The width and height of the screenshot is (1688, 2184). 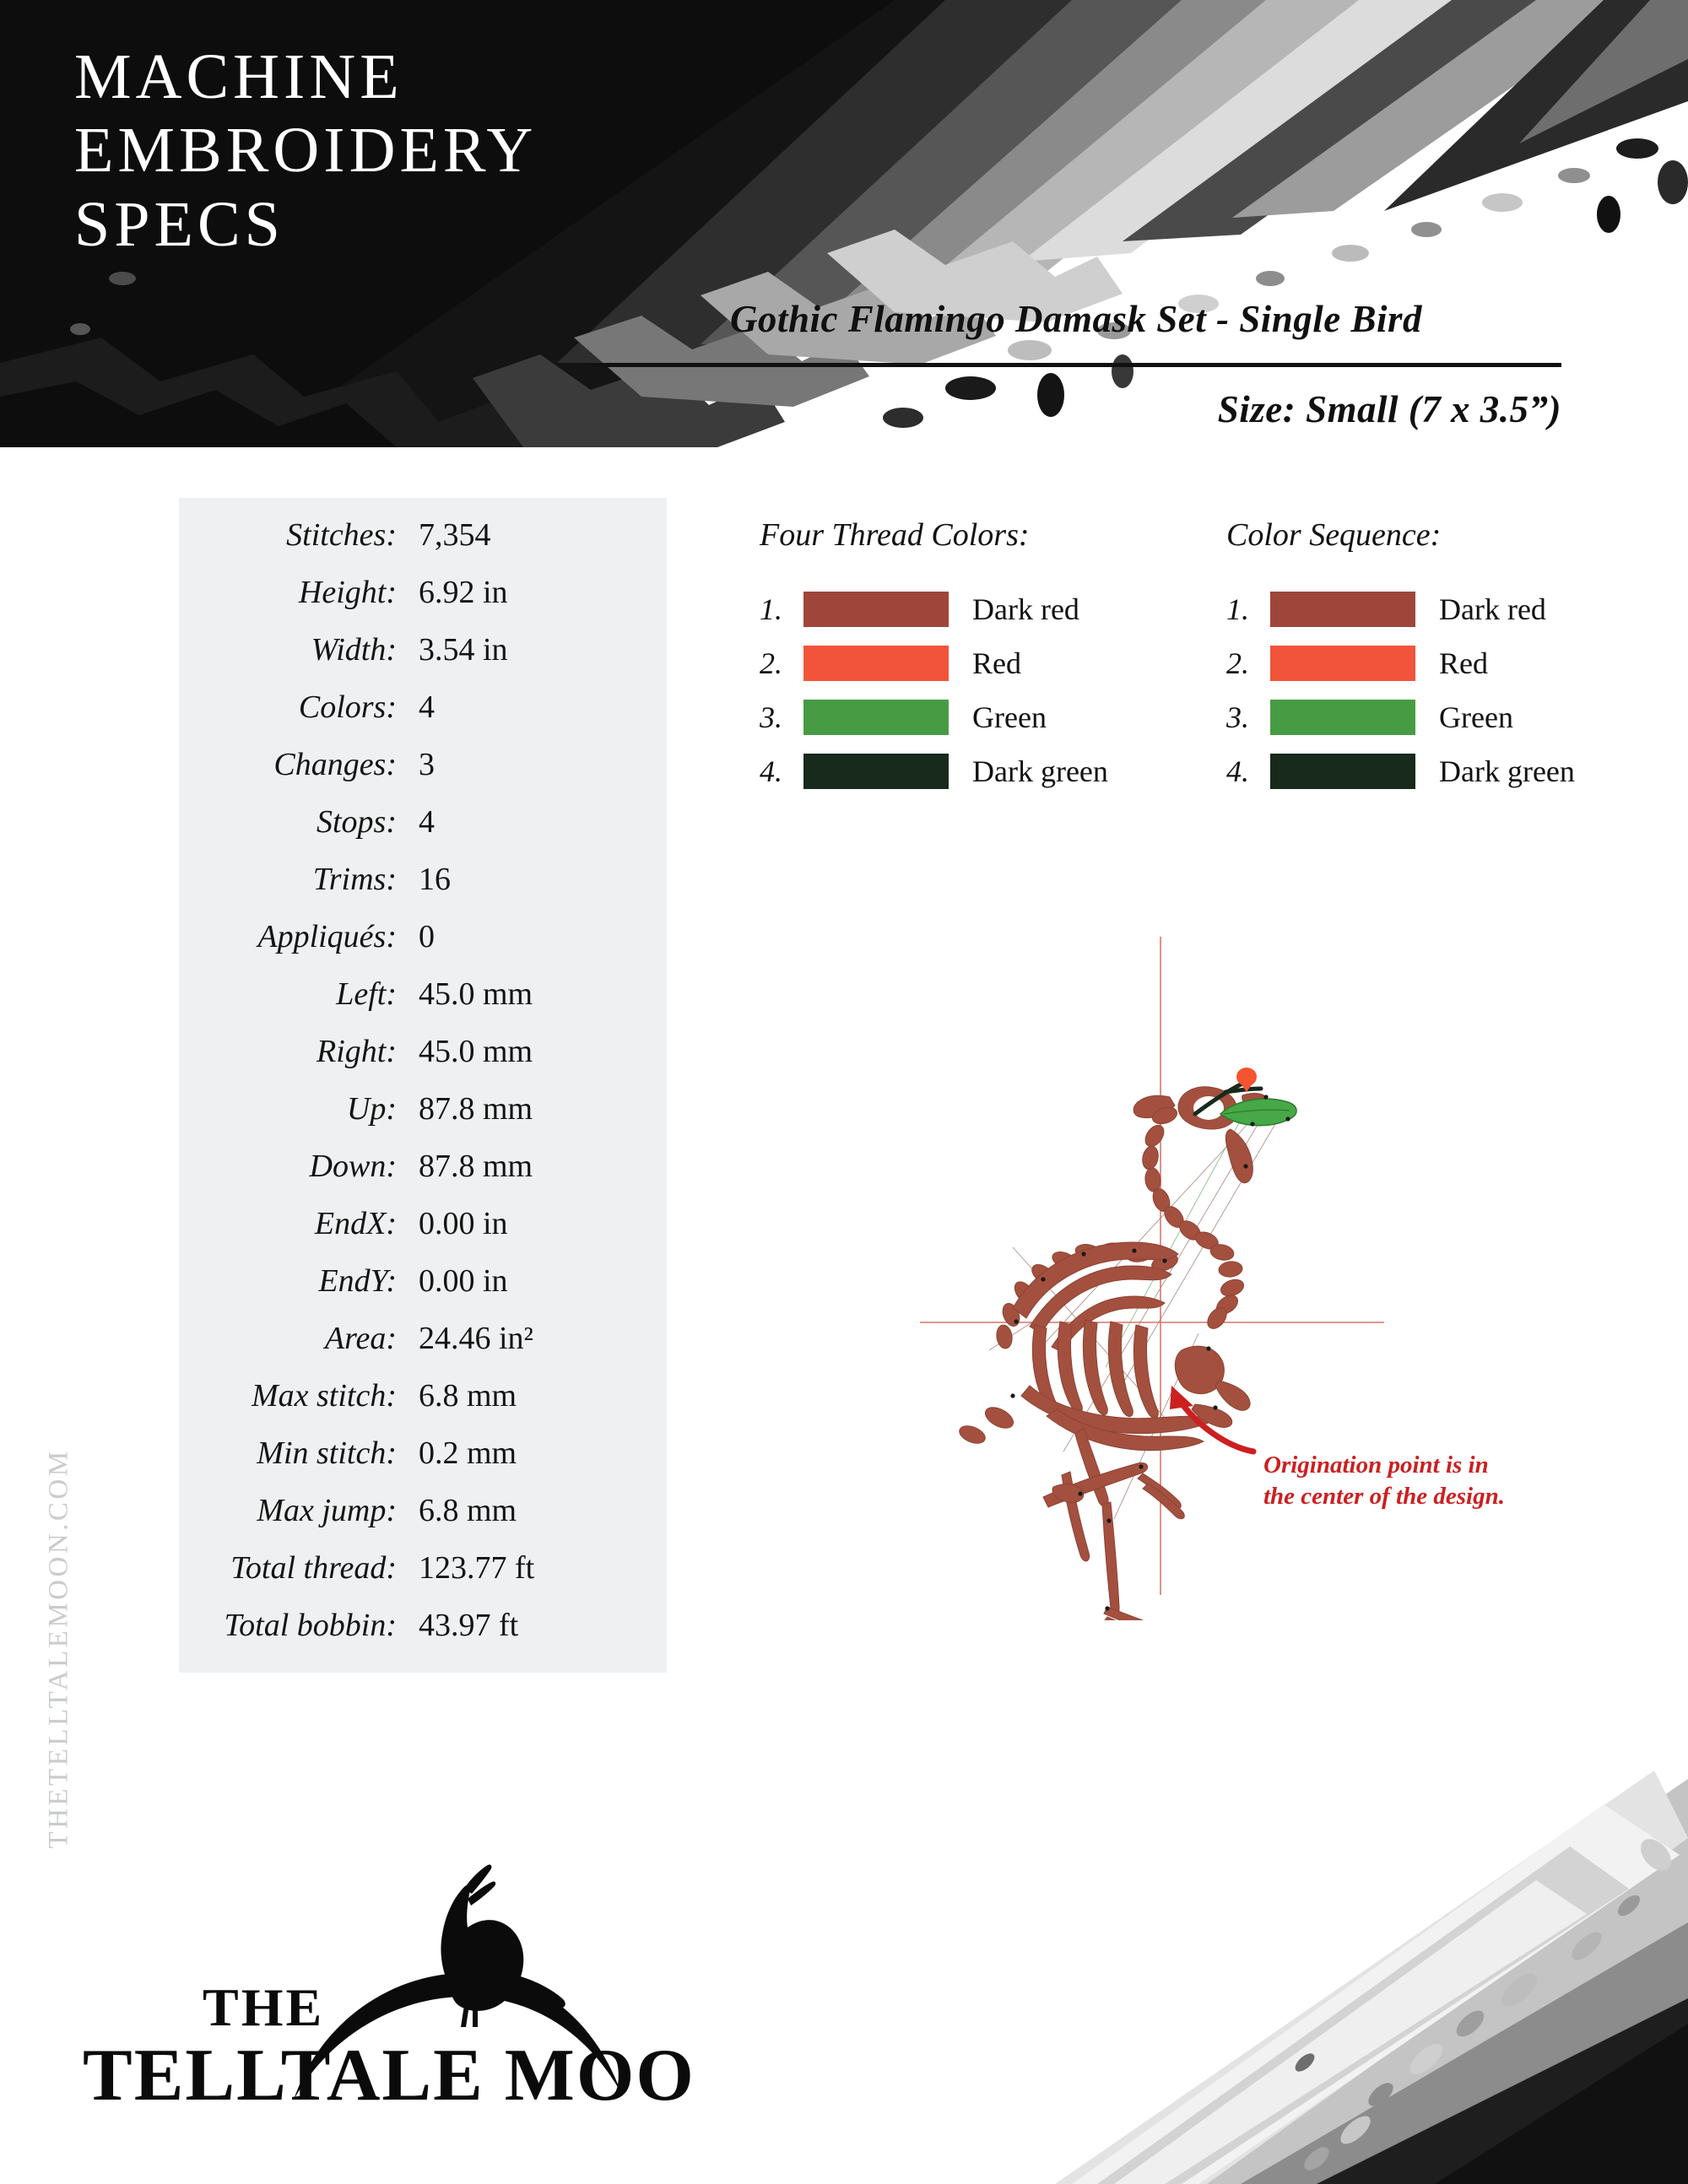 I want to click on spec-row: Right: 45.0 mm, so click(x=423, y=1061).